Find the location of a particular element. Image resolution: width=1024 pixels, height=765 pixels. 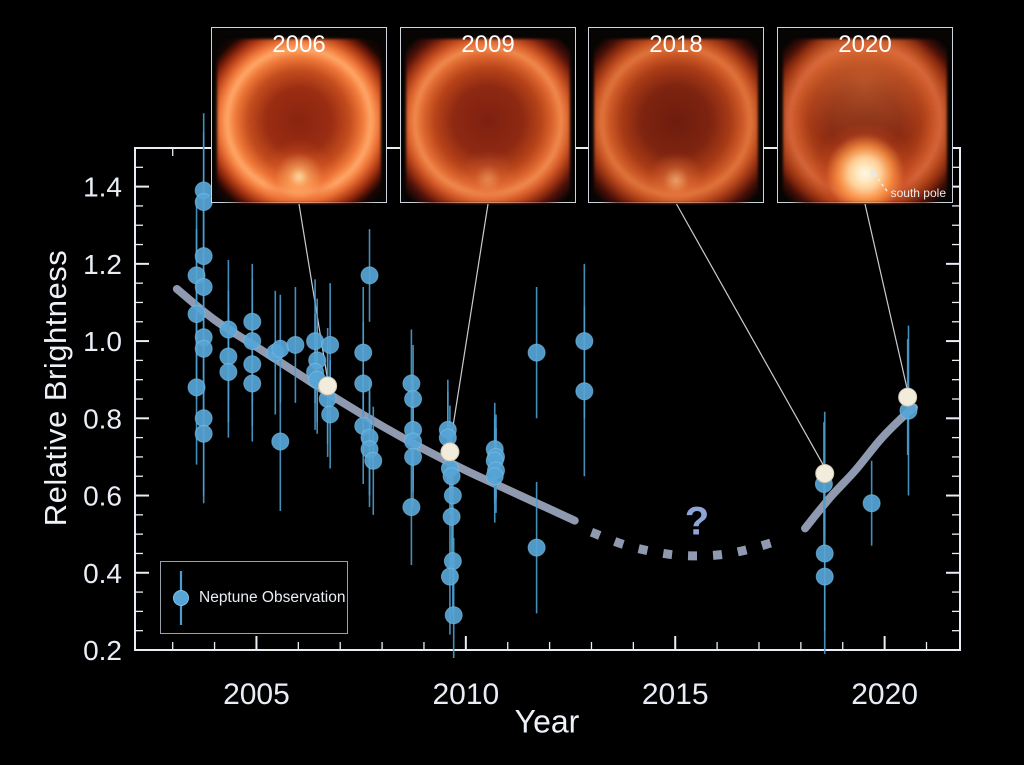

inset-panel-2006: 2006 is located at coordinates (299, 115).